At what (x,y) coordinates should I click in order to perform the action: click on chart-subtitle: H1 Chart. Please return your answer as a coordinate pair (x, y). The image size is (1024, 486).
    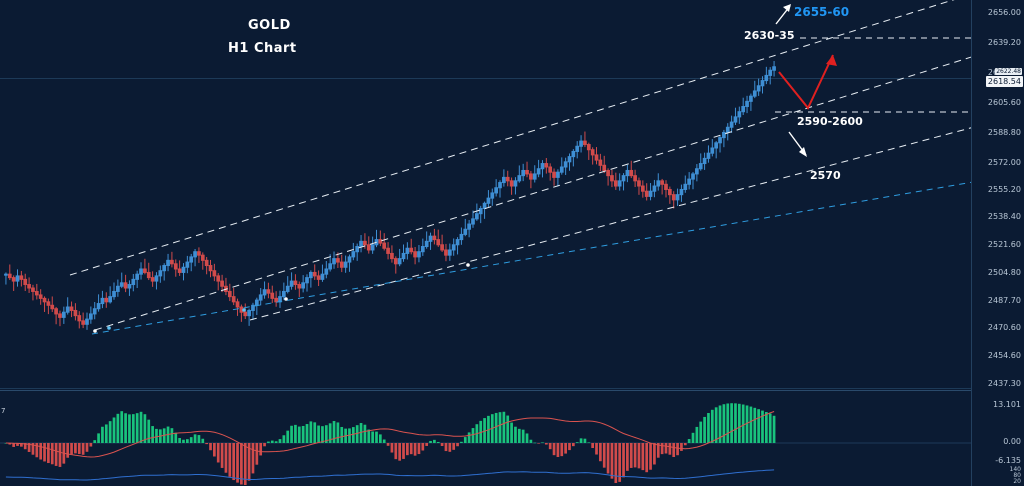
    Looking at the image, I should click on (262, 48).